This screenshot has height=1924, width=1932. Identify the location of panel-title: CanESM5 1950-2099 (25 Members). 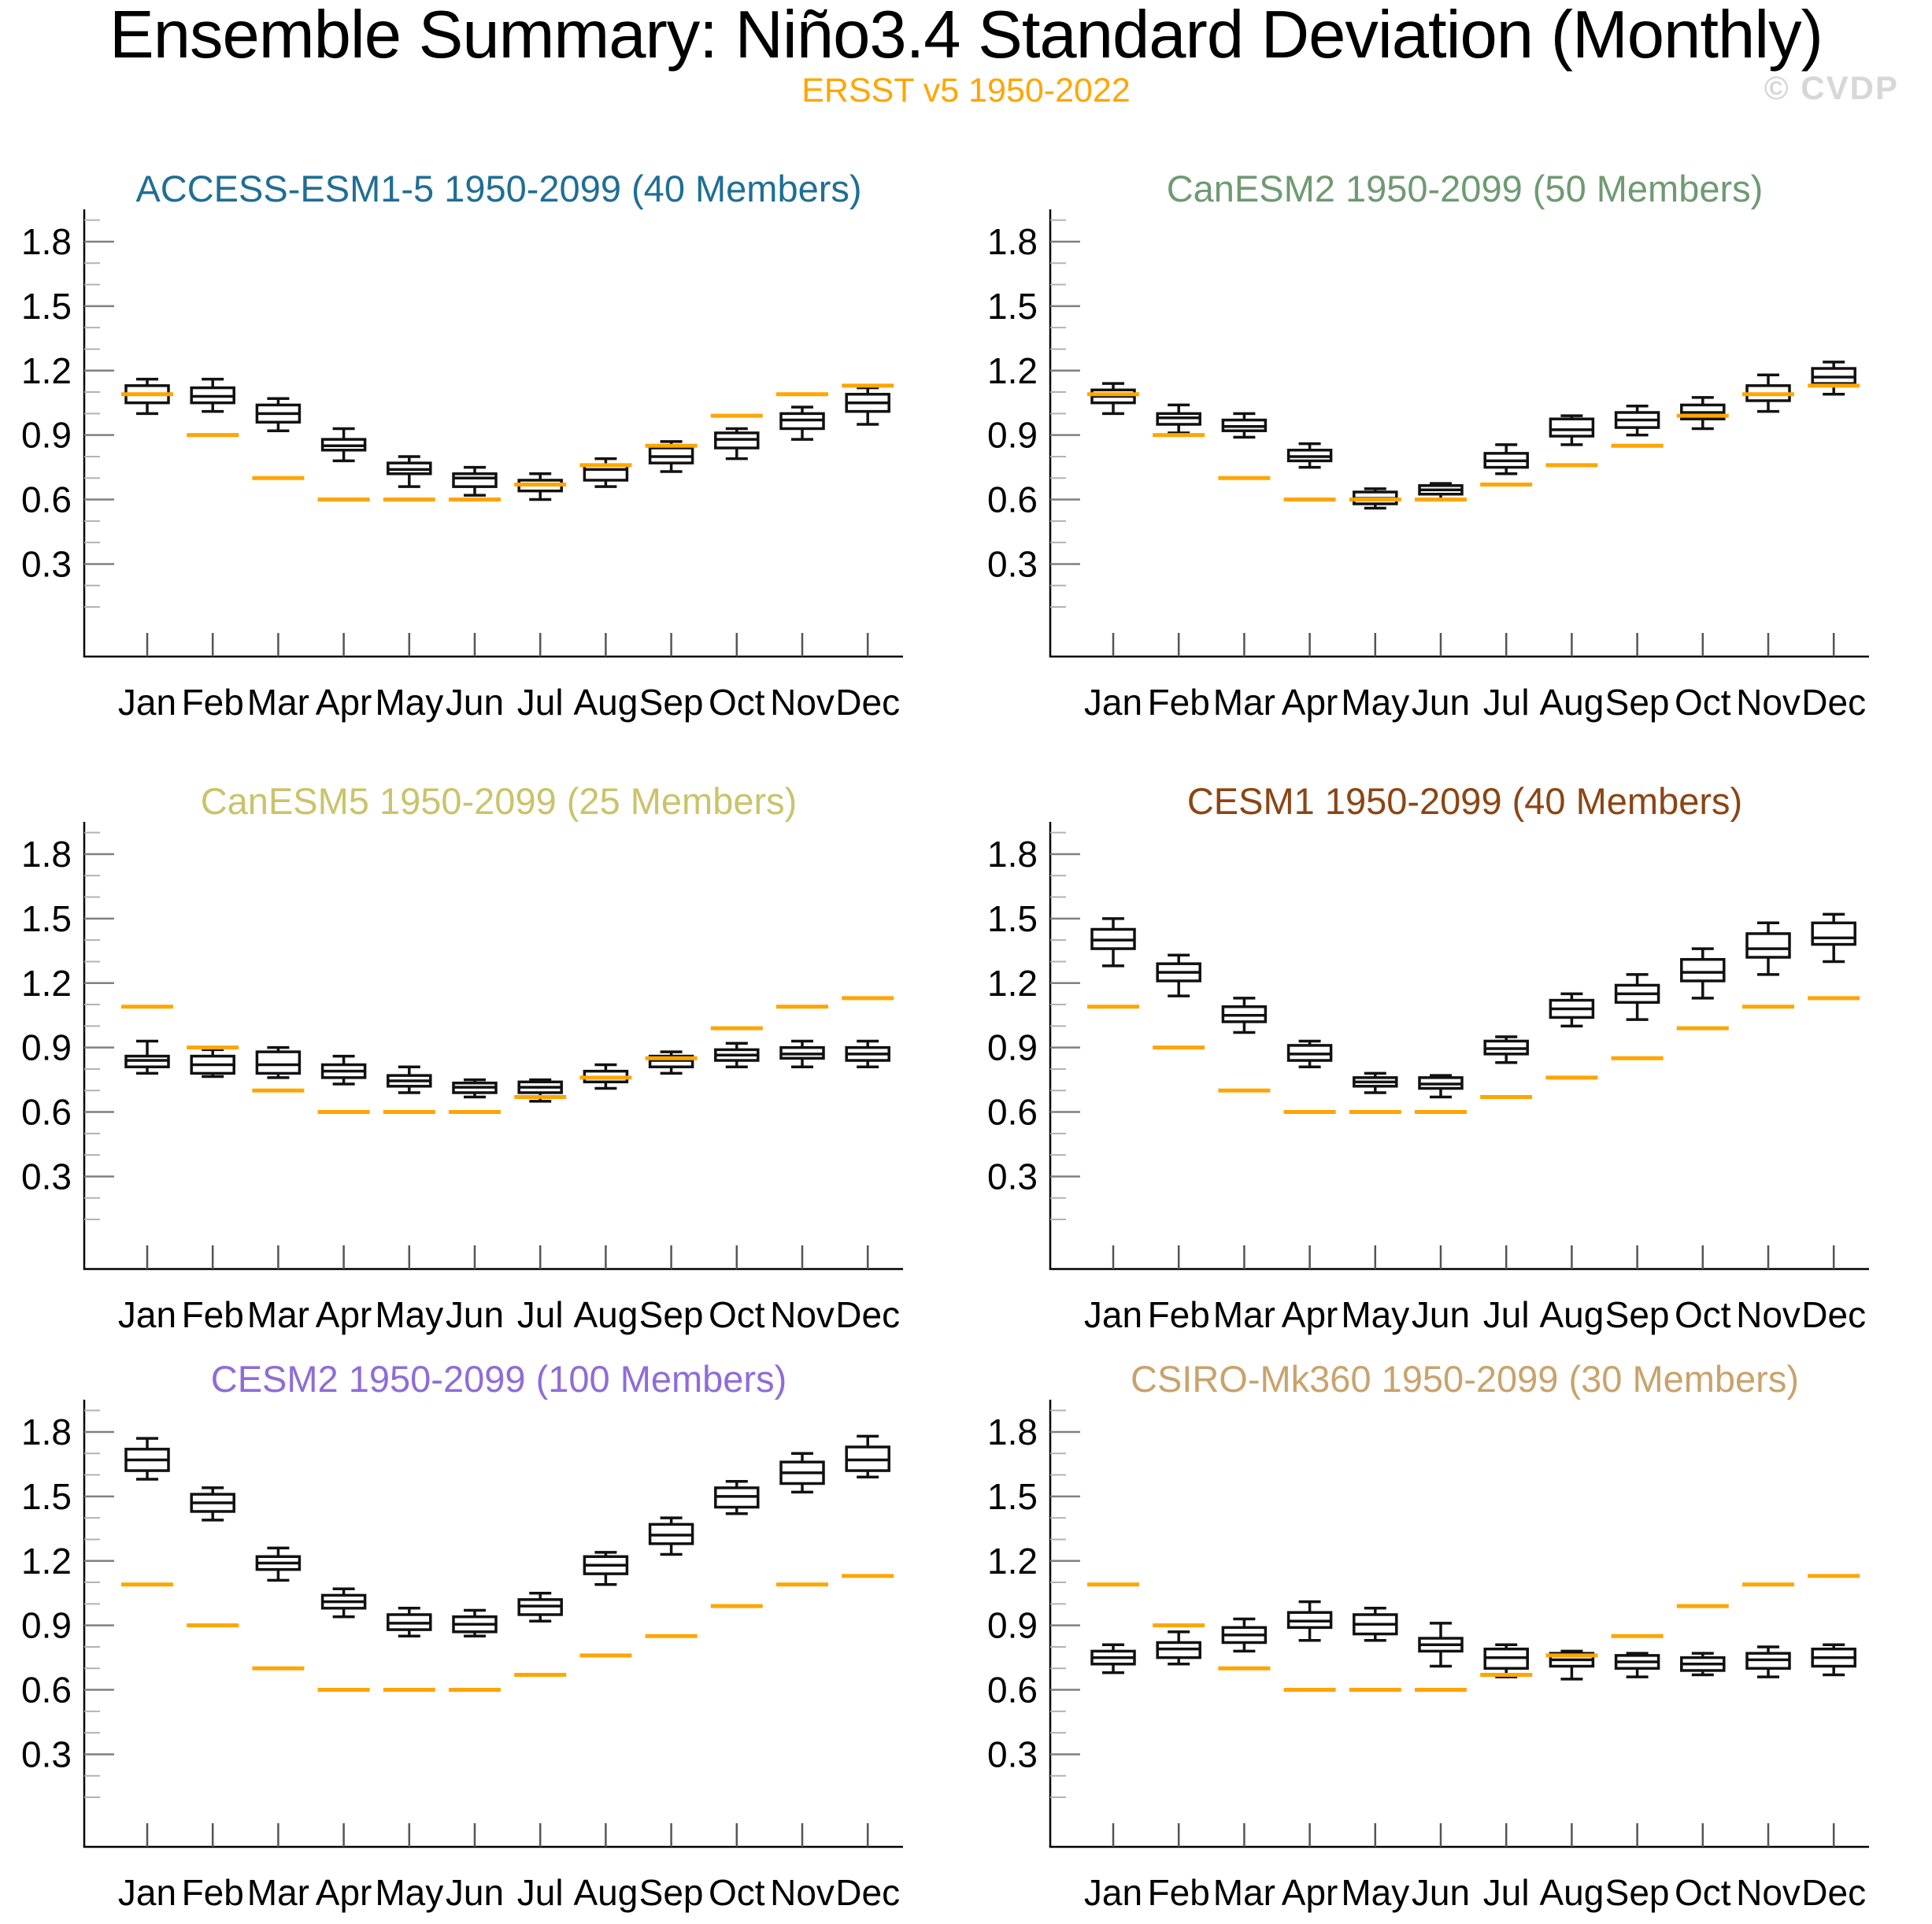
(499, 801).